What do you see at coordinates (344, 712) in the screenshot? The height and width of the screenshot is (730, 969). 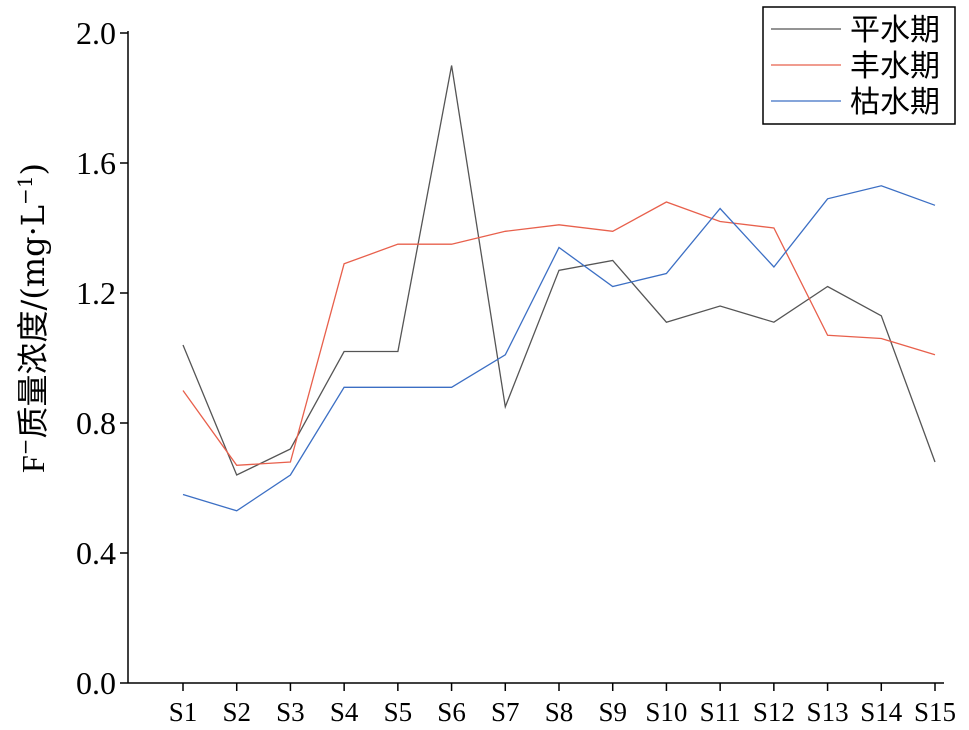 I see `x-tick-label: S4` at bounding box center [344, 712].